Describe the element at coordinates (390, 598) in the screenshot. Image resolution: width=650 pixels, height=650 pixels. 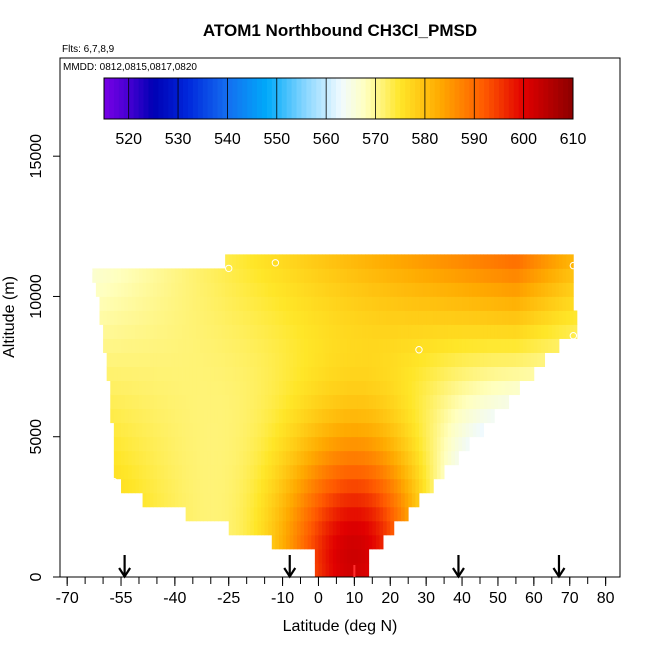
I see `x-tick-label: 20` at that location.